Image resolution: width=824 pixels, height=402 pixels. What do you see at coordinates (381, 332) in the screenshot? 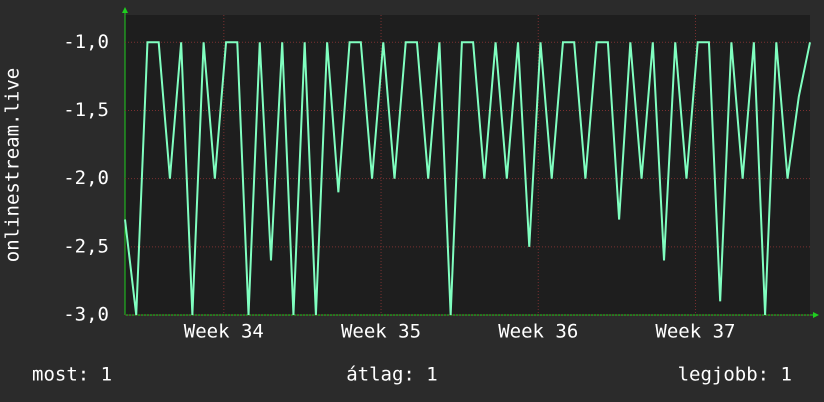
I see `x-tick-label: Week 35` at bounding box center [381, 332].